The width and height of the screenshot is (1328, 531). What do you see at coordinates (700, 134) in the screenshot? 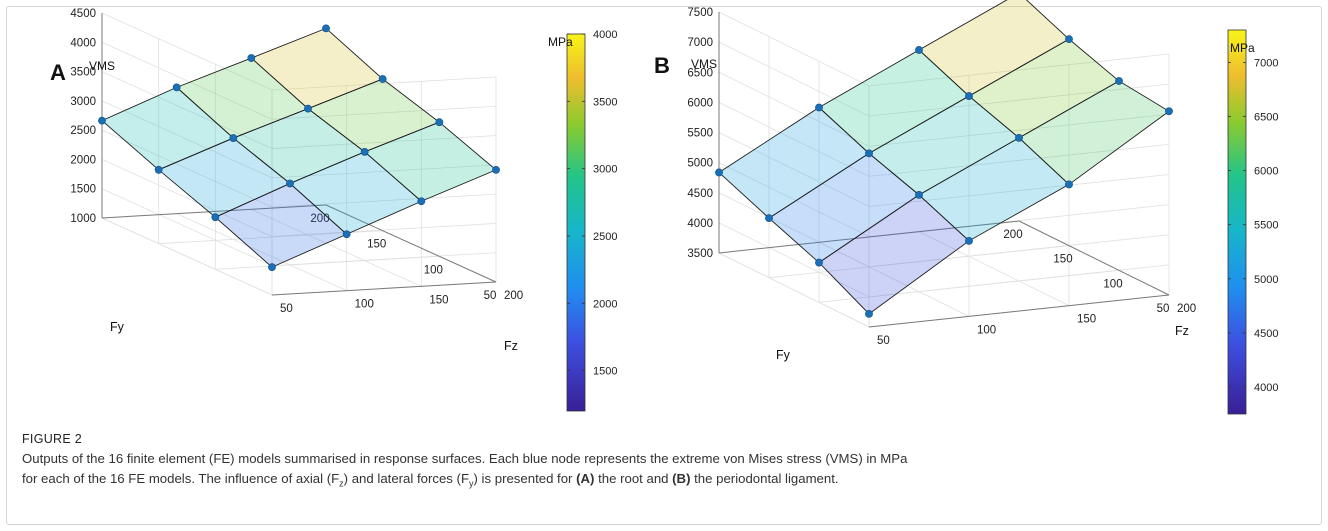
I see `z-tick-label: 5500` at bounding box center [700, 134].